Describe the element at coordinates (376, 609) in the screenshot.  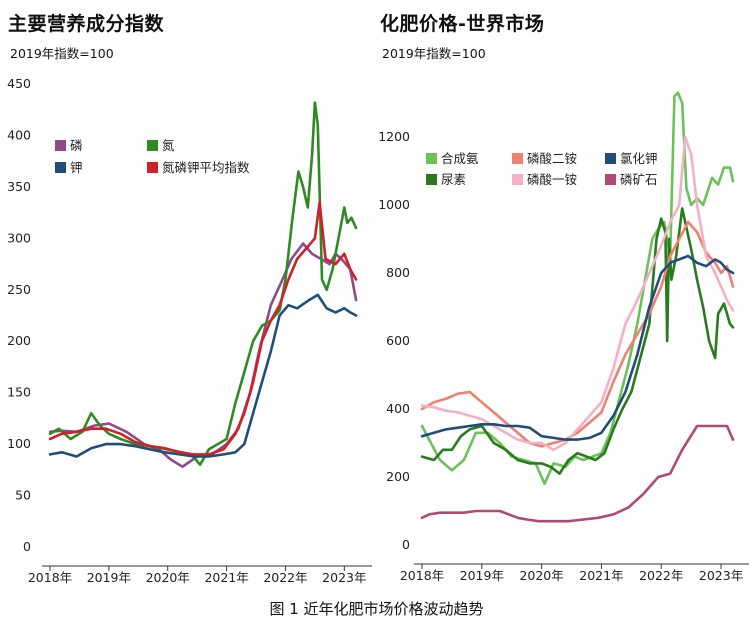
I see `figure-caption: 图 1 近年化肥市场价格波动趋势` at that location.